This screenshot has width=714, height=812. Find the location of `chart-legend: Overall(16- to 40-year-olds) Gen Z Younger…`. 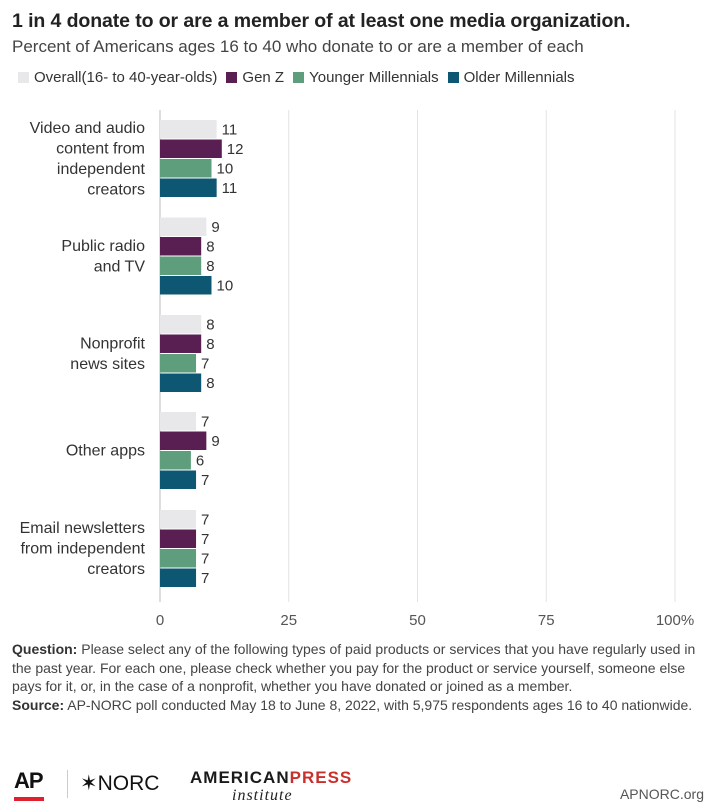

chart-legend: Overall(16- to 40-year-olds) Gen Z Younger… is located at coordinates (301, 77).